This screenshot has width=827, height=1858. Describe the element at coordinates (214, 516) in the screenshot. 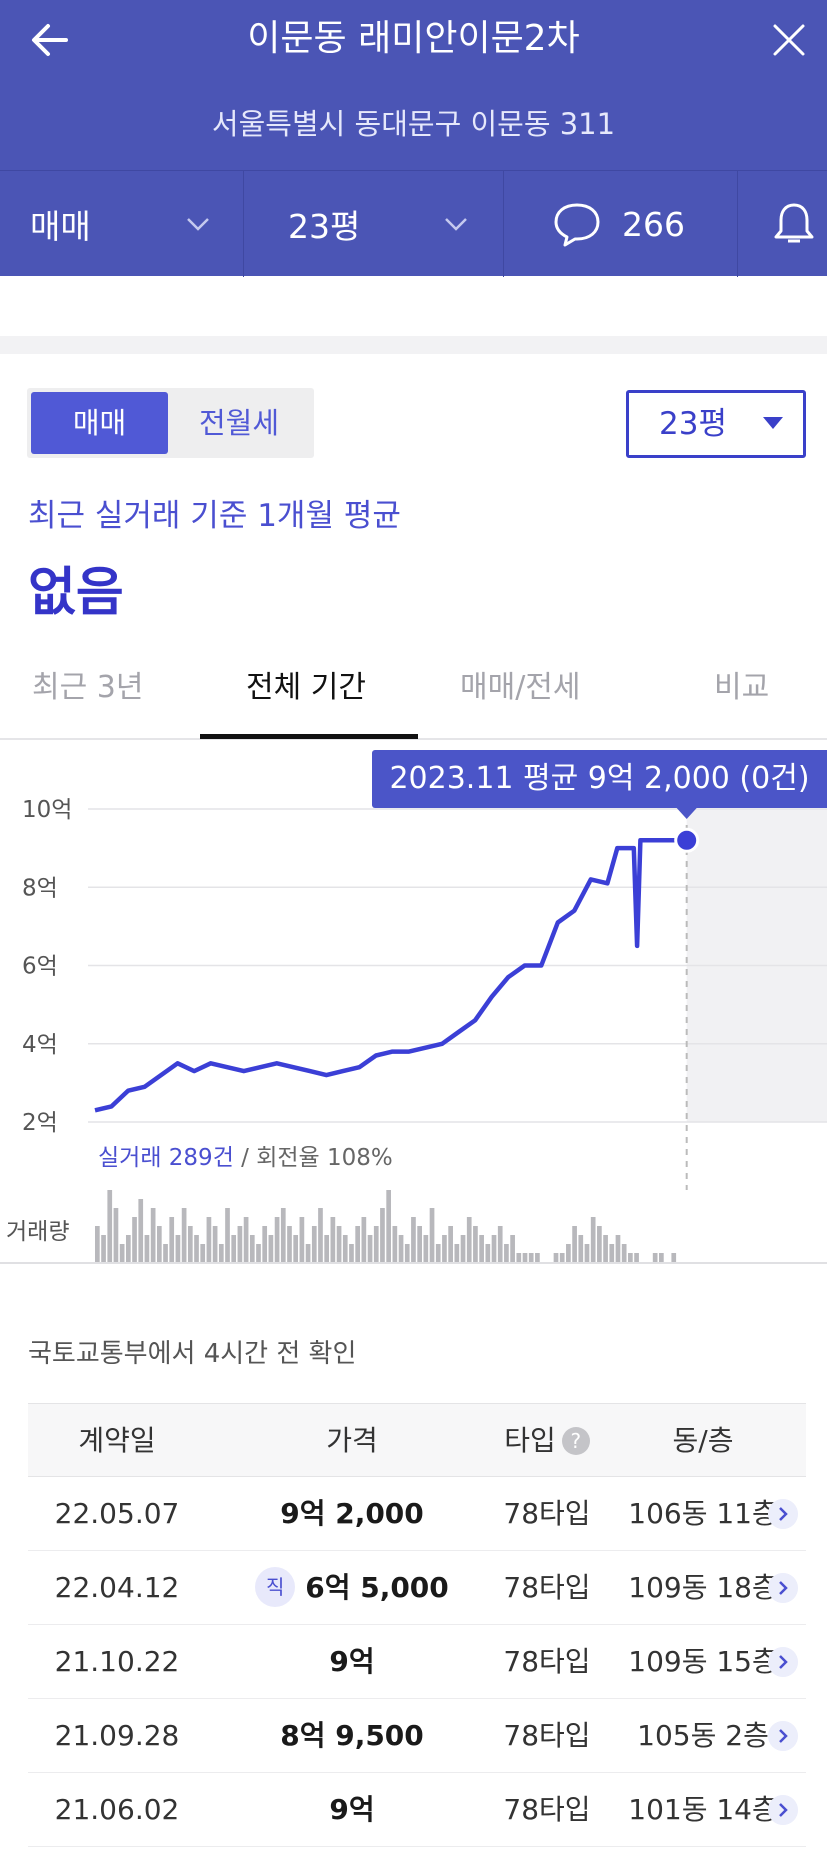

I see `summary-label: 최근 실거래 기준 1개월 평균` at that location.